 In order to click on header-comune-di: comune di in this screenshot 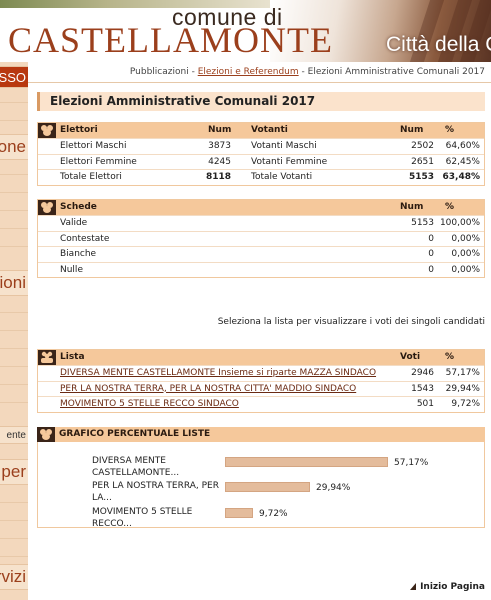, I will do `click(227, 17)`.